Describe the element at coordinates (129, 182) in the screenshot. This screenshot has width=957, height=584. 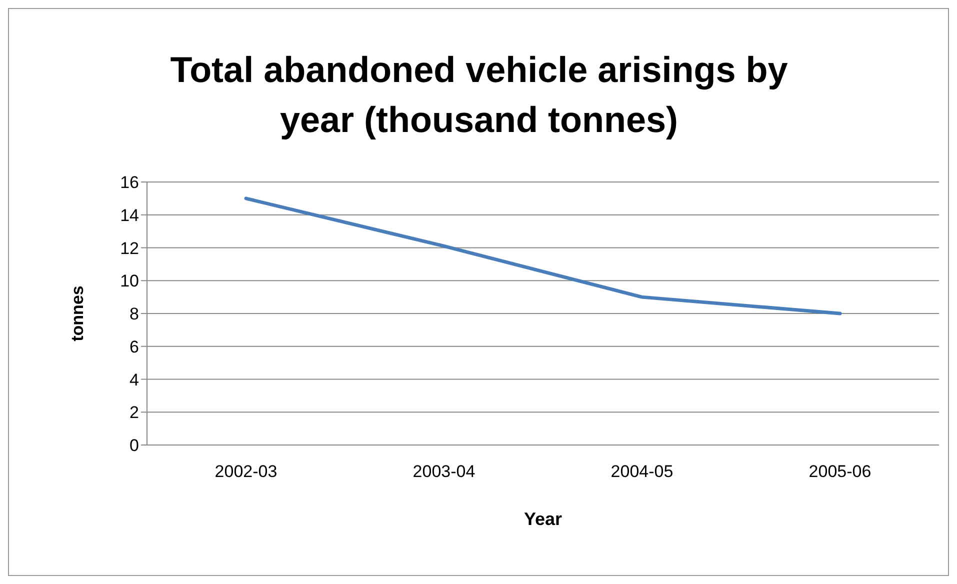
I see `y-tick-label: 16` at that location.